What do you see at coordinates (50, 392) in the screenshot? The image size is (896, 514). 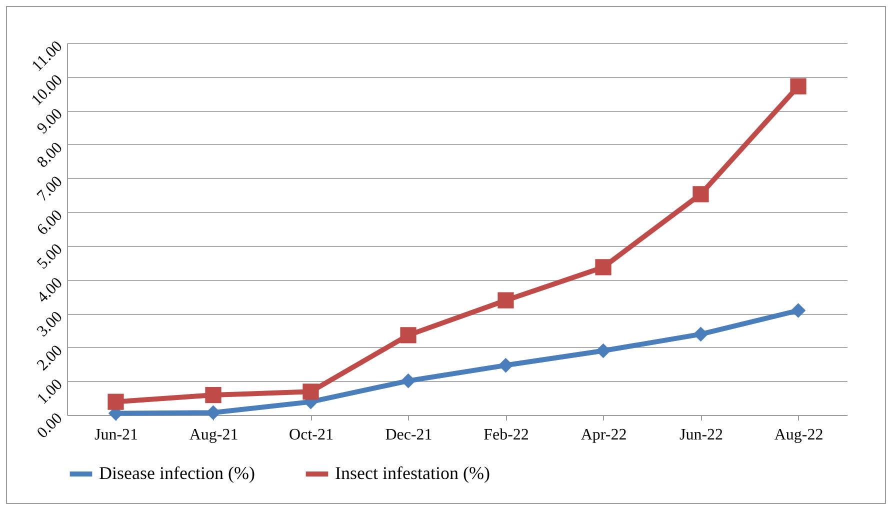 I see `y-tick-label: 1.00` at bounding box center [50, 392].